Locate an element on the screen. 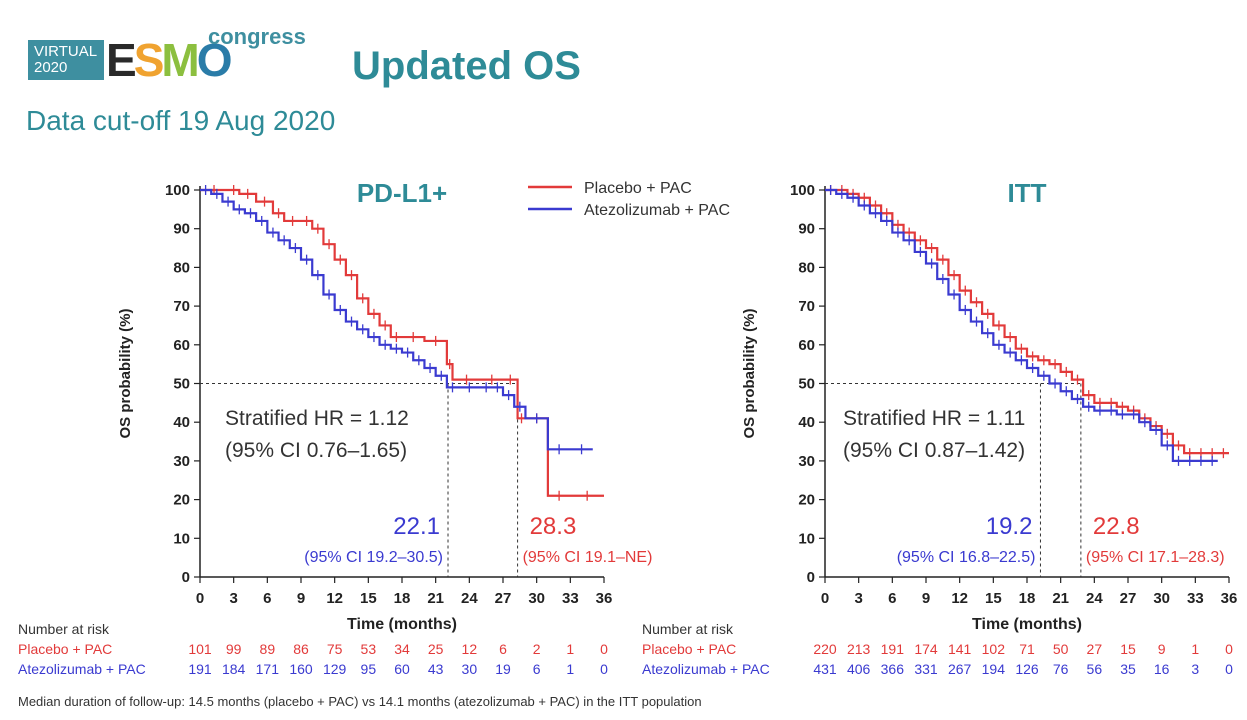  risk-row-label: Atezolizumab + PAC is located at coordinates (706, 669).